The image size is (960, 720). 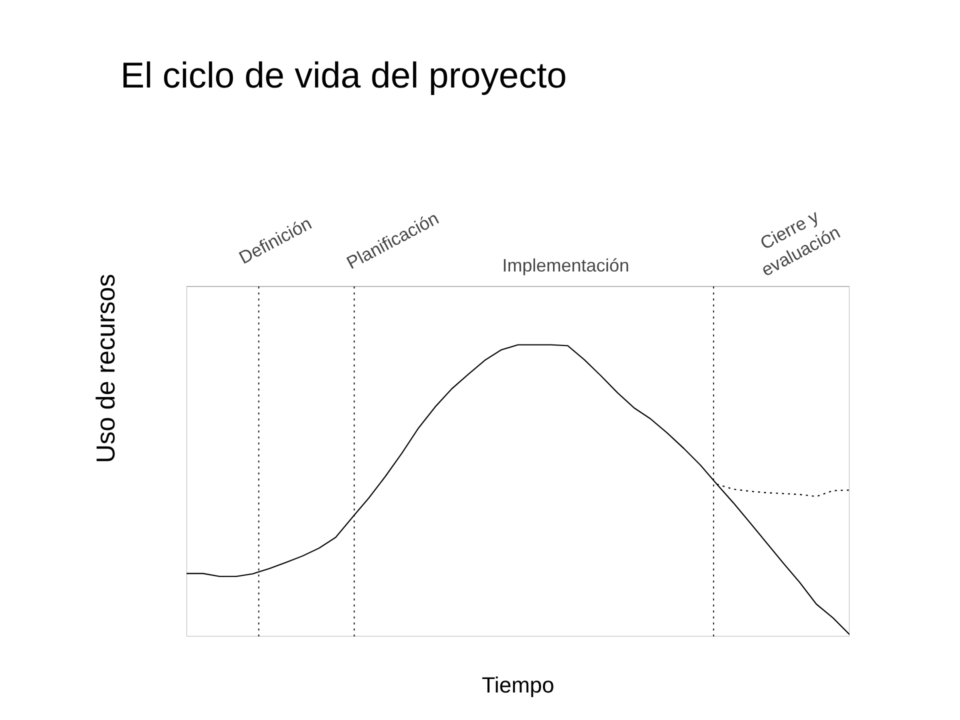 I want to click on chart-title: El ciclo de vida del proyecto, so click(x=343, y=75).